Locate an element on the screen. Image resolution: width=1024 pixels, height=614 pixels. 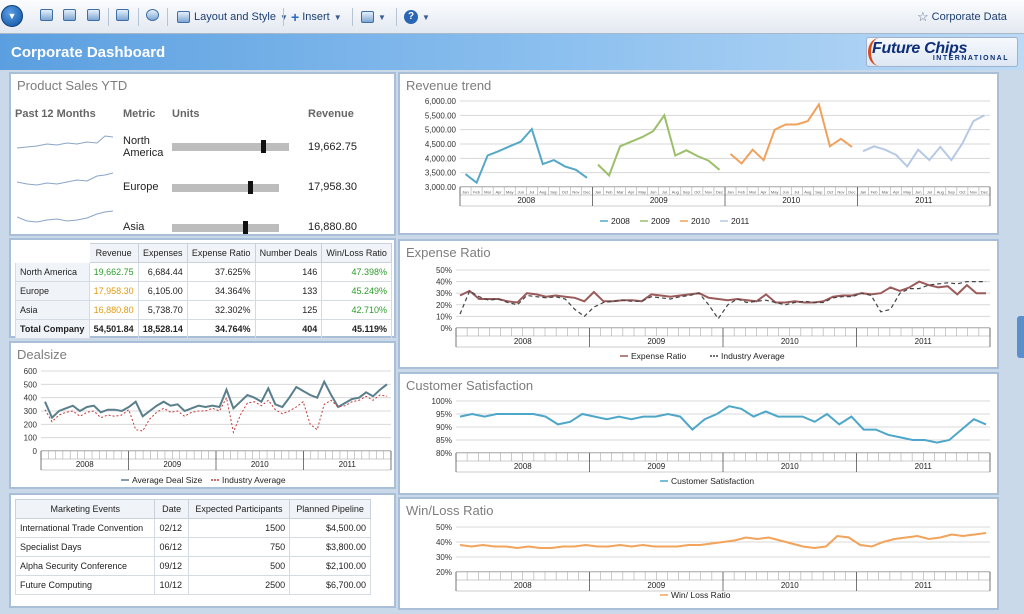
y-tick-label: 600 is located at coordinates (31, 371).